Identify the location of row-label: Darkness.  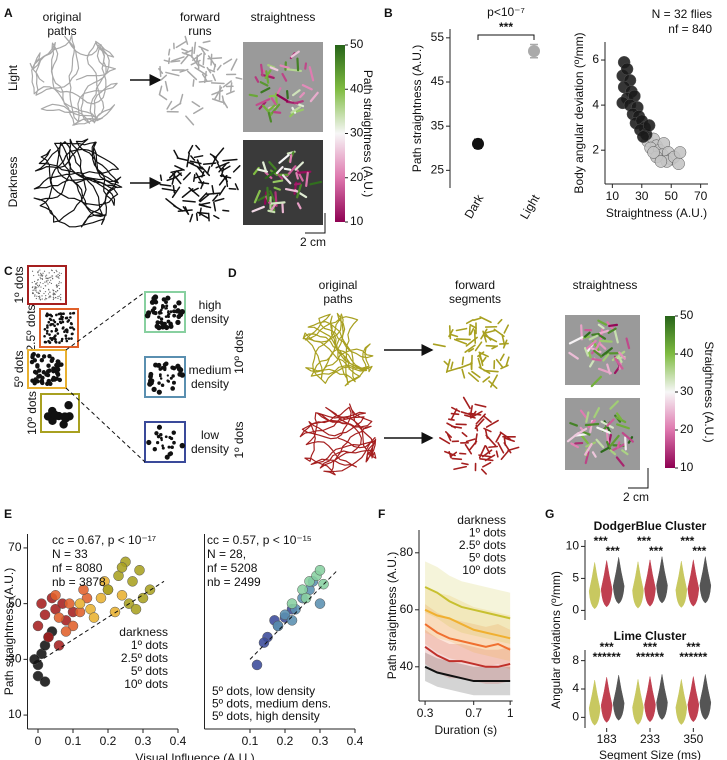
(13, 182).